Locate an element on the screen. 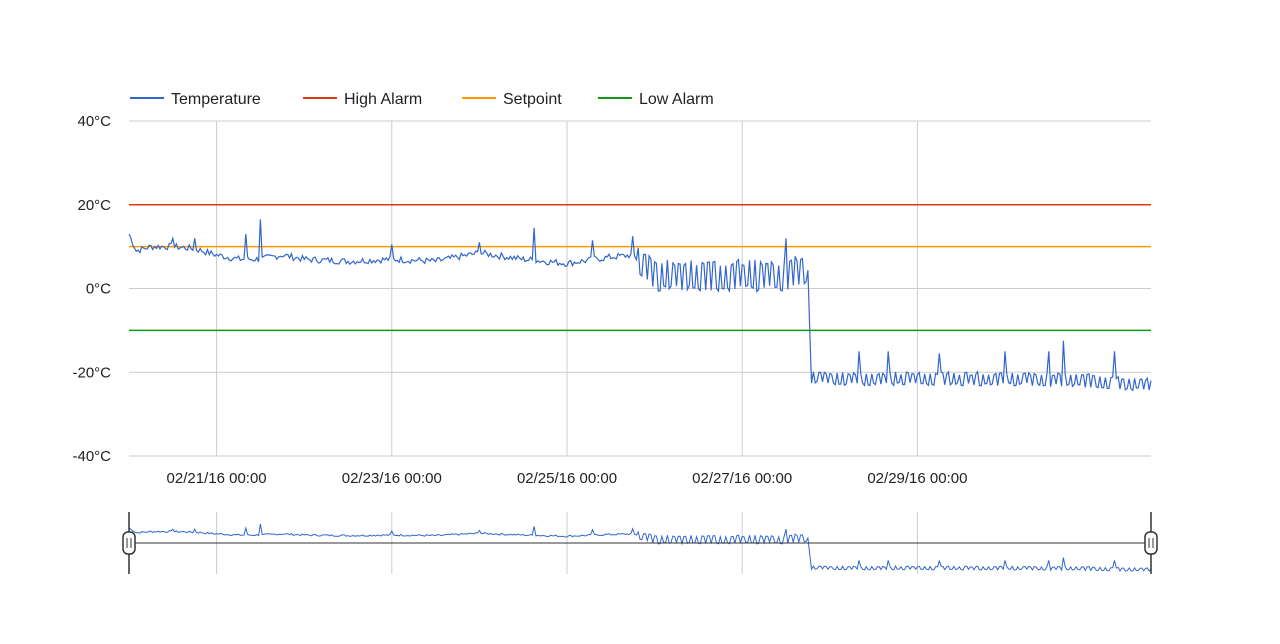 The height and width of the screenshot is (644, 1280). legend-item-setpoint: Setpoint is located at coordinates (512, 99).